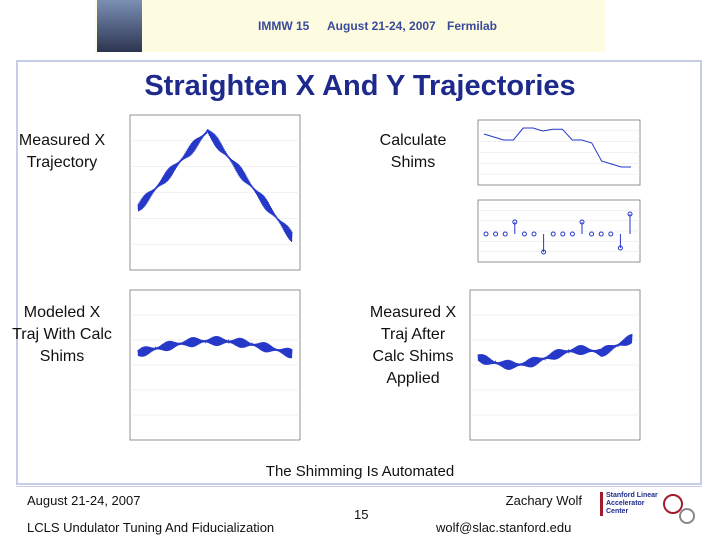 The width and height of the screenshot is (720, 540). Describe the element at coordinates (359, 486) in the screenshot. I see `footer-rule` at that location.